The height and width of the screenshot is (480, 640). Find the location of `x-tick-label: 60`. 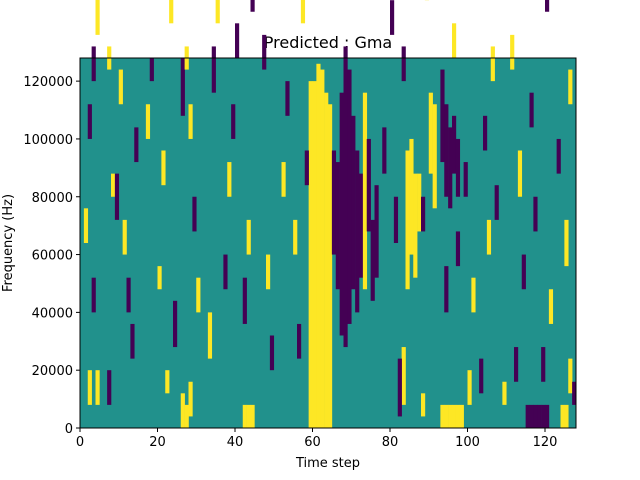

x-tick-label: 60 is located at coordinates (312, 442).